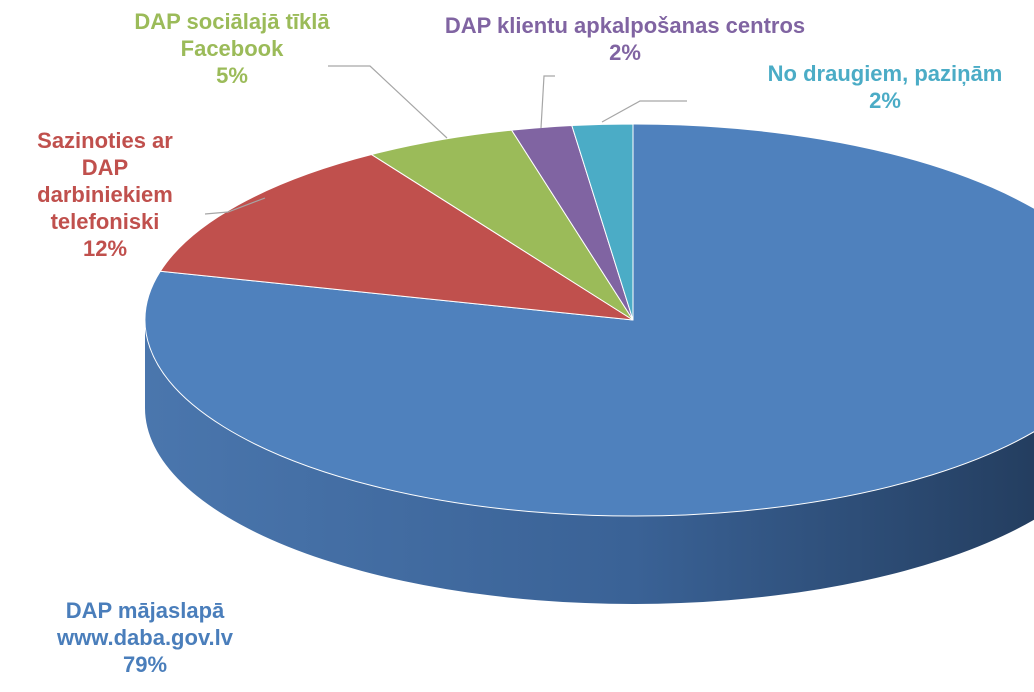  Describe the element at coordinates (232, 75) in the screenshot. I see `value-label: 5%` at that location.